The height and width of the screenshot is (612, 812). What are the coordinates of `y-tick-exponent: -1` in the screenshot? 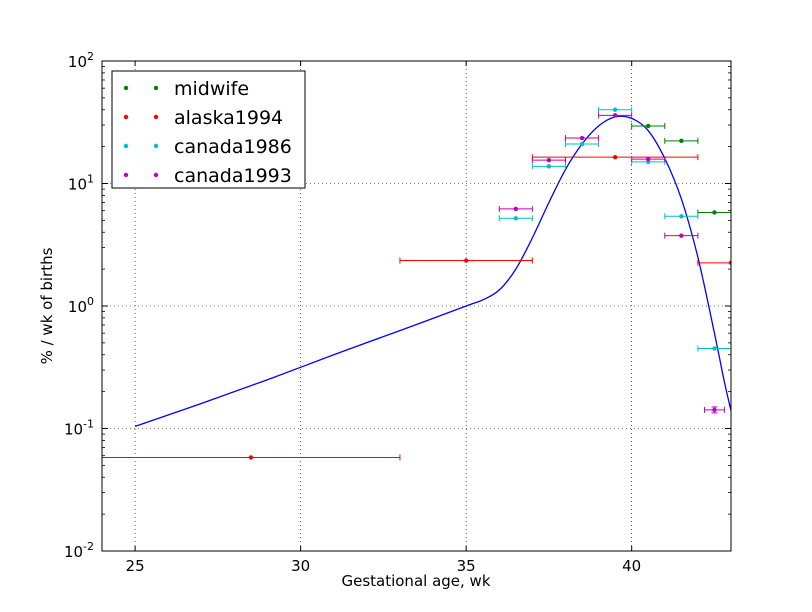 It's located at (88, 424).